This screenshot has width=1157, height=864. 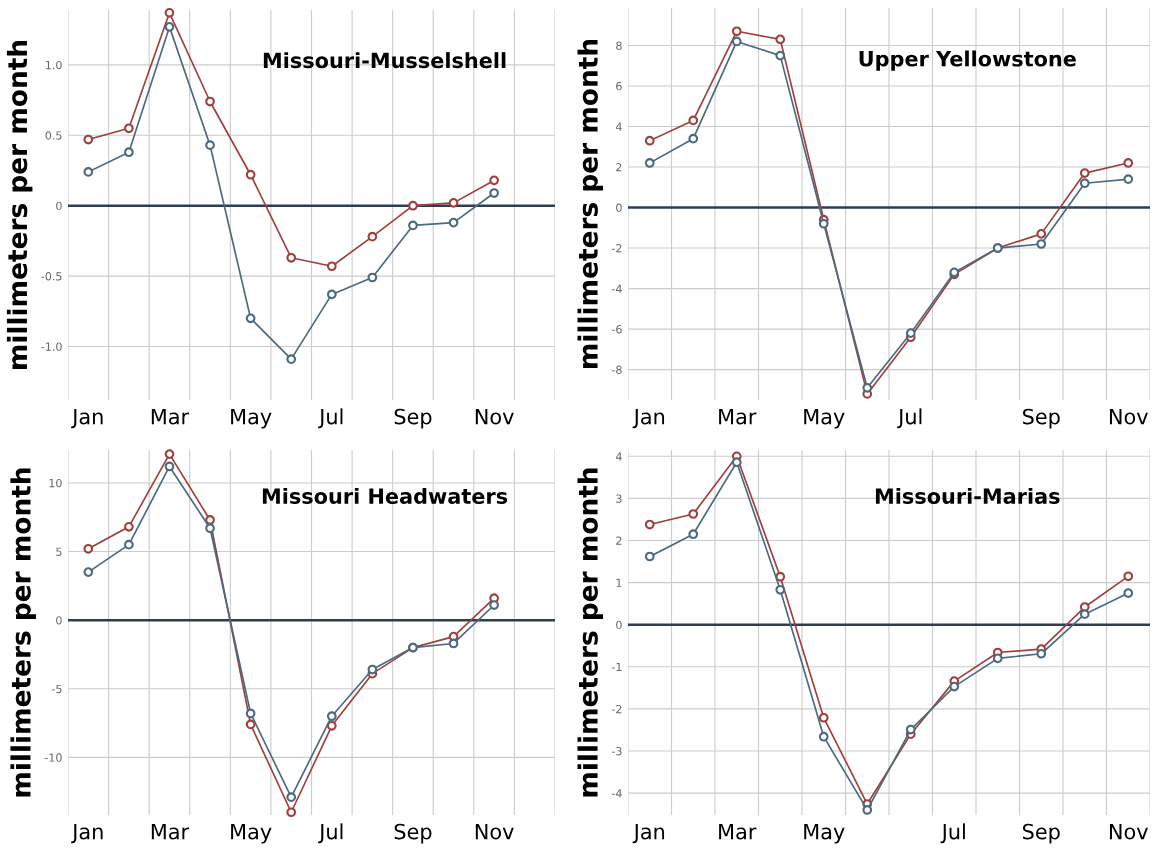 I want to click on y-tick-label: -1.0, so click(x=51, y=346).